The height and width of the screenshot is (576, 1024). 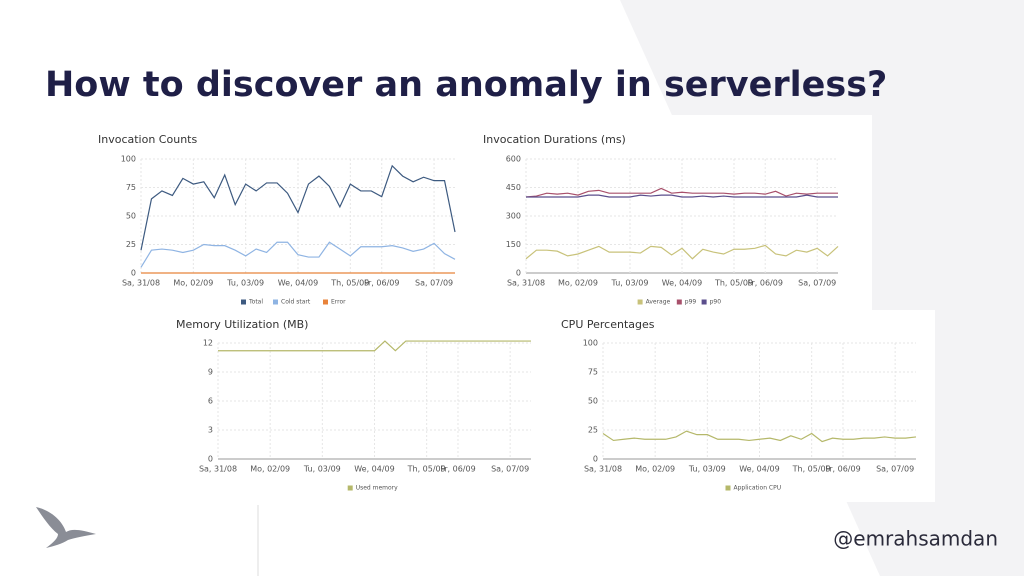 I want to click on legend-label: Cold start, so click(x=296, y=302).